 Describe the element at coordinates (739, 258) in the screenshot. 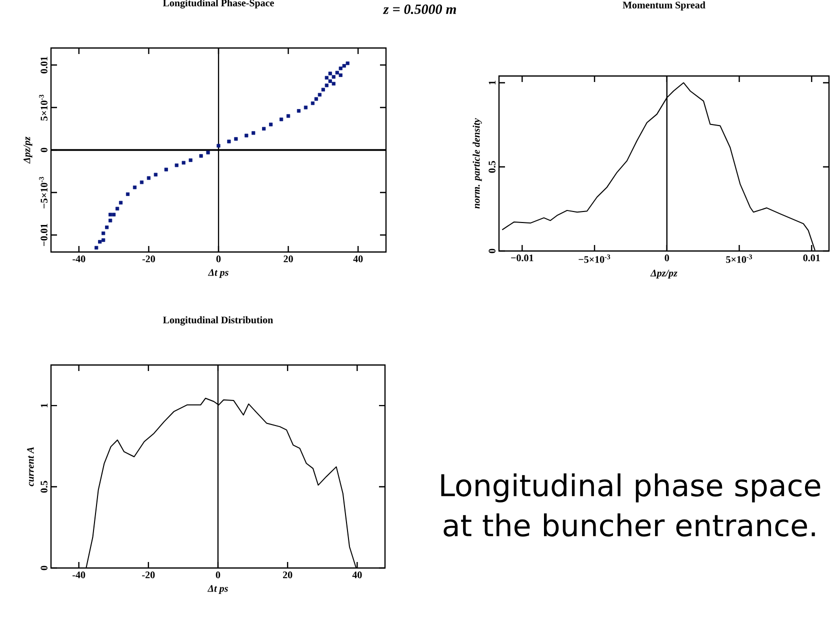

I see `x-tick-label: 5×10$^{-3}$` at that location.